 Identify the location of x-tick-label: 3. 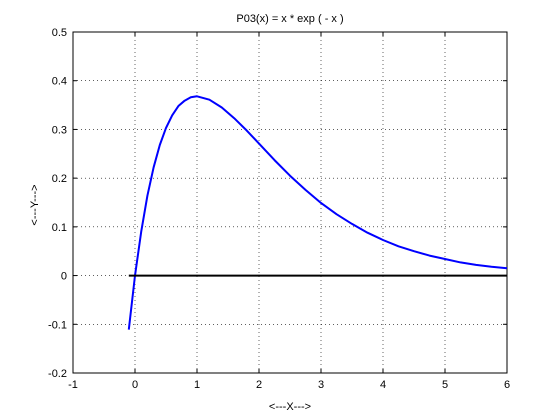
(321, 385).